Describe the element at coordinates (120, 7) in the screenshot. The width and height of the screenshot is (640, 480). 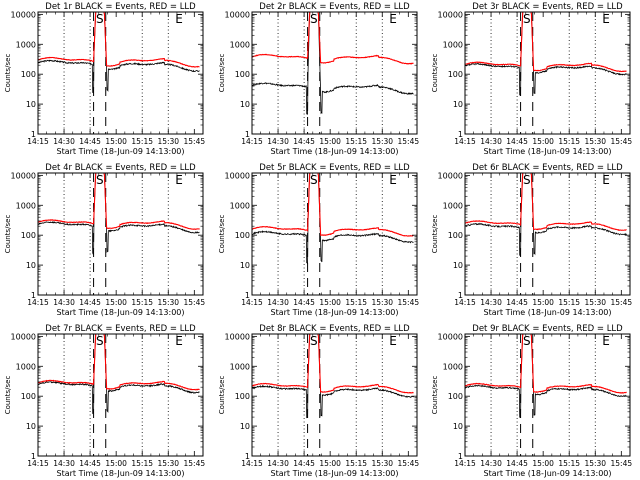
I see `chart-title: Det 1r BLACK = Events, RED = LLD` at that location.